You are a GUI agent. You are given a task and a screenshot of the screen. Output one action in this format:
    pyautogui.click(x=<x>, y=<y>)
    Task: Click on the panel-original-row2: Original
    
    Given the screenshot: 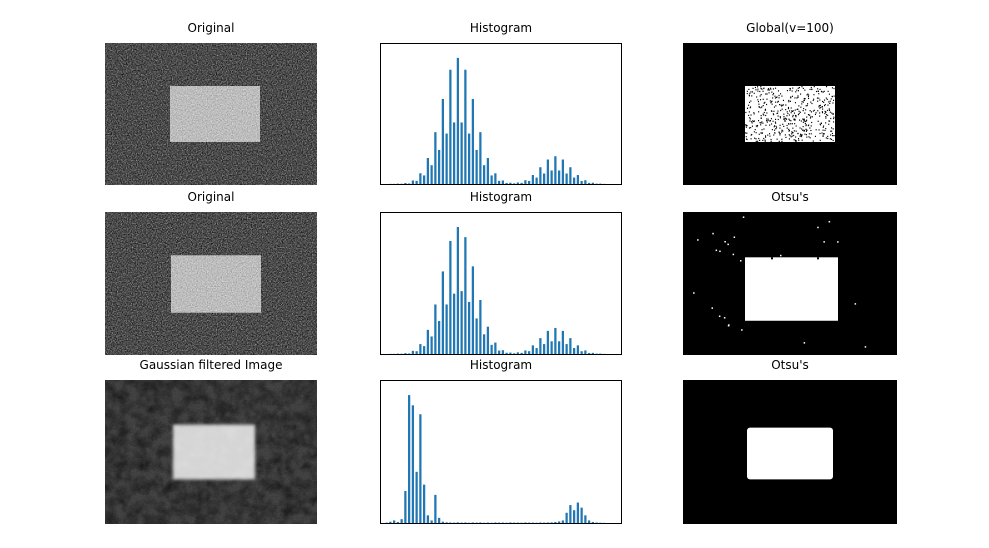 What is the action you would take?
    pyautogui.click(x=211, y=272)
    